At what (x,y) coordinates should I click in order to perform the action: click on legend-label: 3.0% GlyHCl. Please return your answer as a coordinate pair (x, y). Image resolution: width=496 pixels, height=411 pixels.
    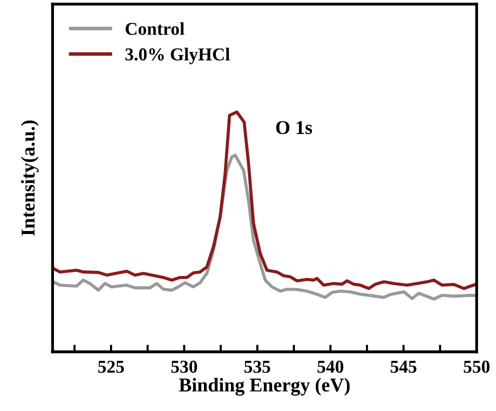
    Looking at the image, I should click on (177, 56).